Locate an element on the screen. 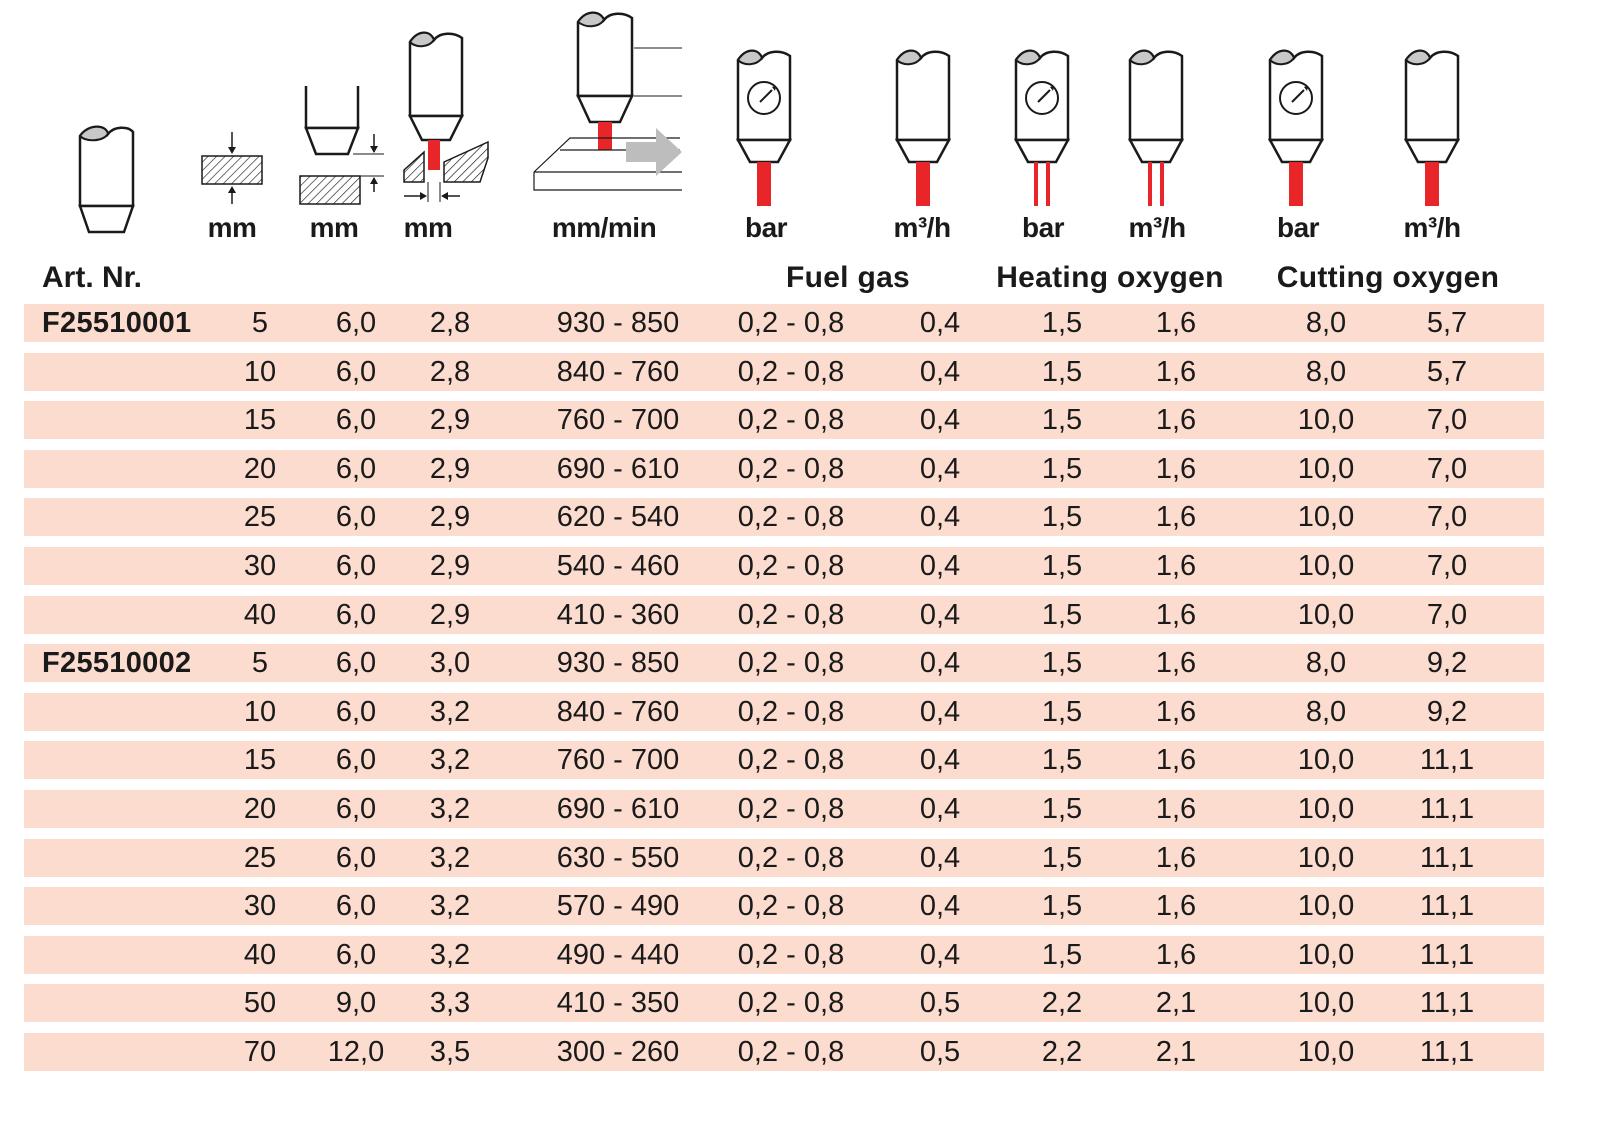  cell-cutting-speed: 490 - 440 is located at coordinates (618, 955).